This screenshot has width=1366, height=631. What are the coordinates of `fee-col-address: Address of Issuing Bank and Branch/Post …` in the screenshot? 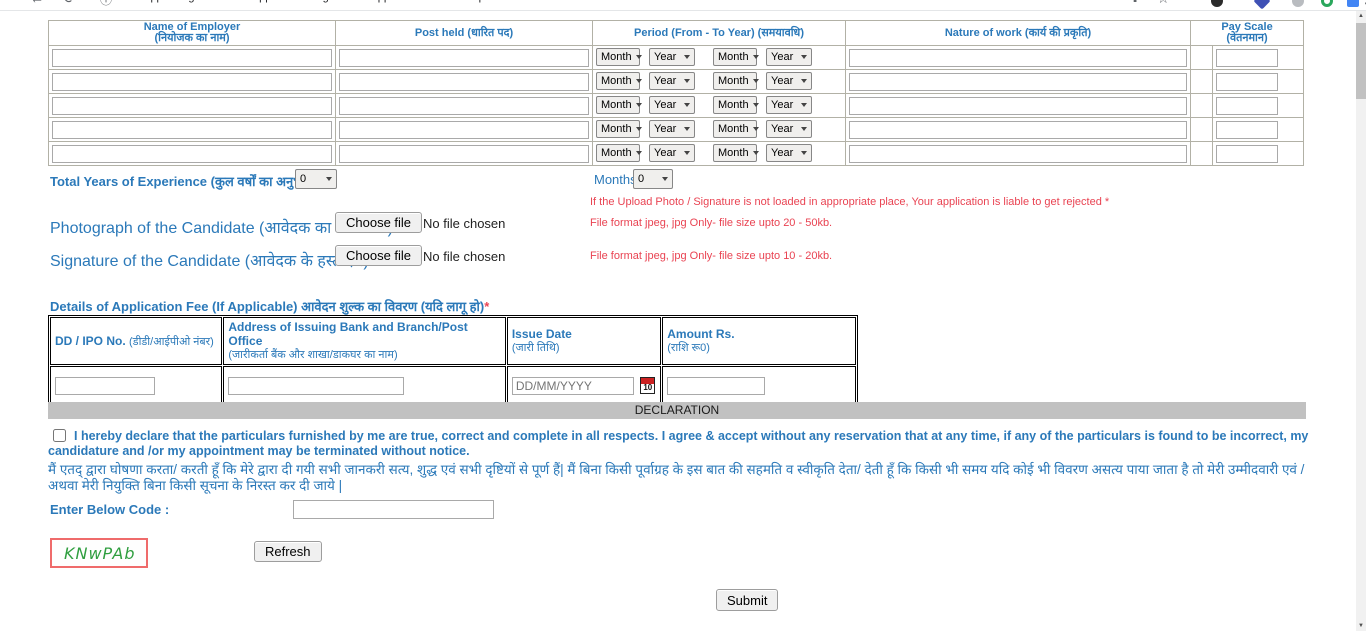 It's located at (364, 341).